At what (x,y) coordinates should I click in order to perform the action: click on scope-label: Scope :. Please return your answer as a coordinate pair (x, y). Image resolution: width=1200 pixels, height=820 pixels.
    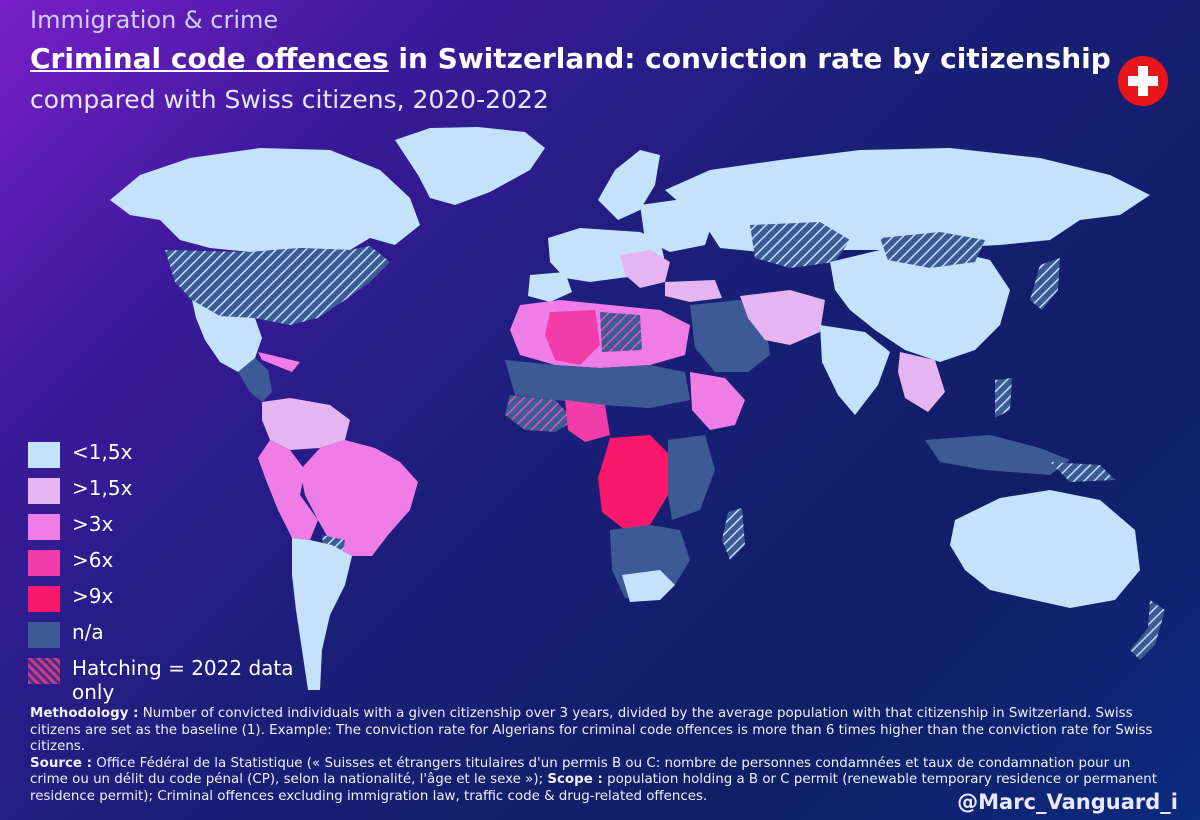
    Looking at the image, I should click on (575, 779).